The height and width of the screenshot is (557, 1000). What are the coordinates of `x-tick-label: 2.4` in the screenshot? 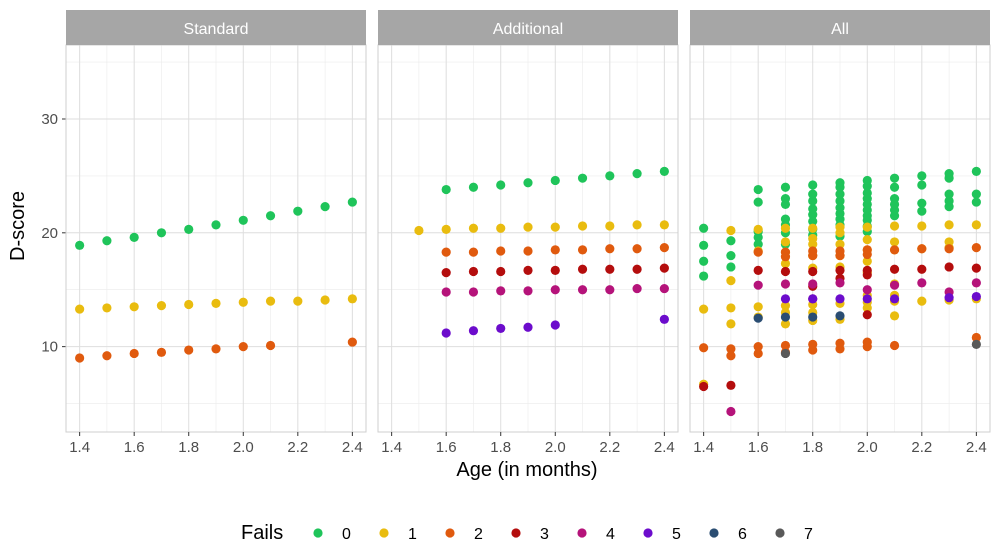 It's located at (664, 447).